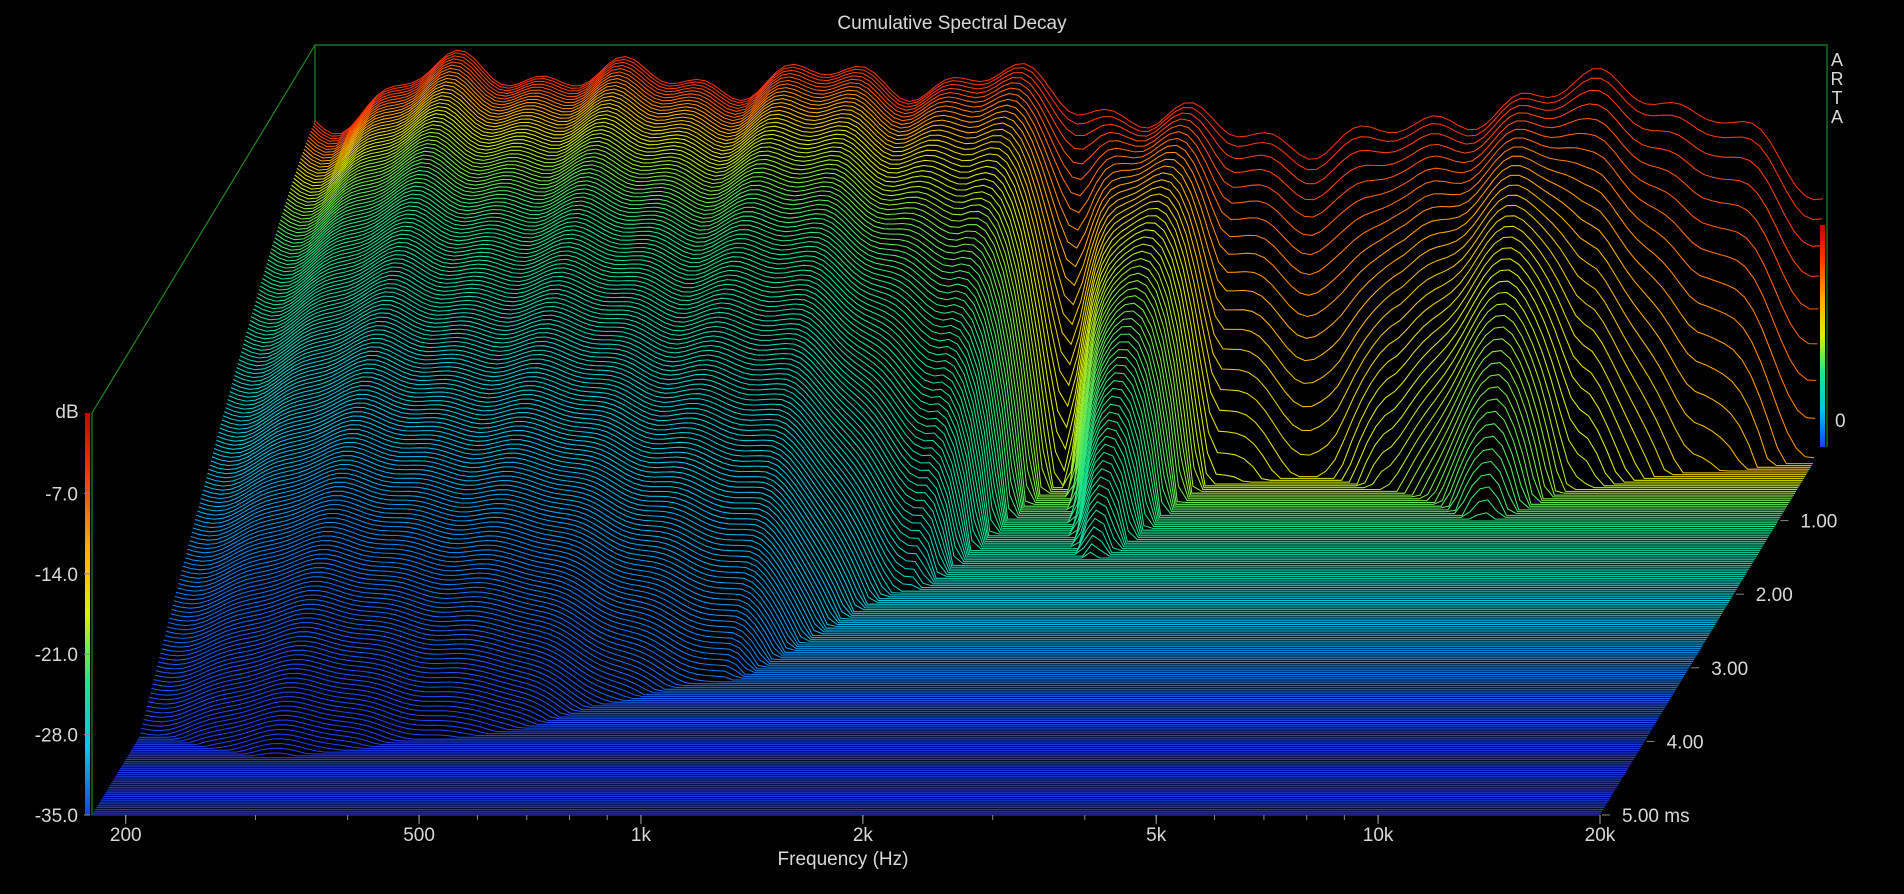  Describe the element at coordinates (56, 655) in the screenshot. I see `db-tick-label: -21.0` at that location.